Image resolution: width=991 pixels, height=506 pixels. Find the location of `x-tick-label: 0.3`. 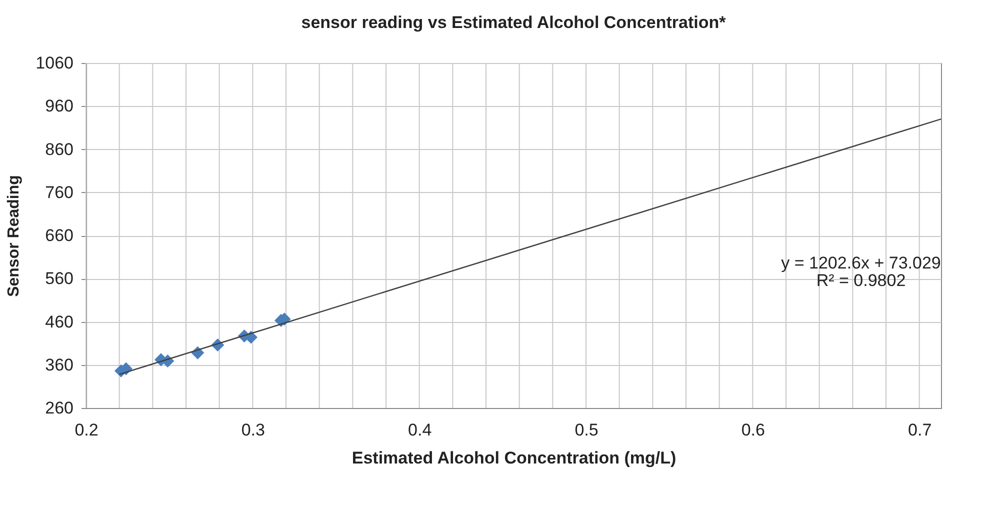

x-tick-label: 0.3 is located at coordinates (253, 430).